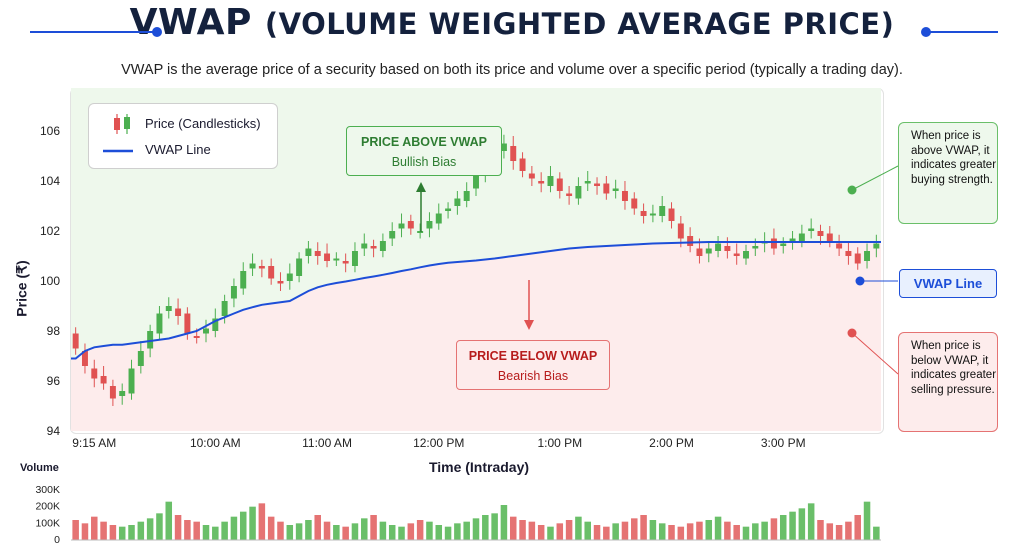  What do you see at coordinates (479, 467) in the screenshot?
I see `x-axis-label: Time (Intraday)` at bounding box center [479, 467].